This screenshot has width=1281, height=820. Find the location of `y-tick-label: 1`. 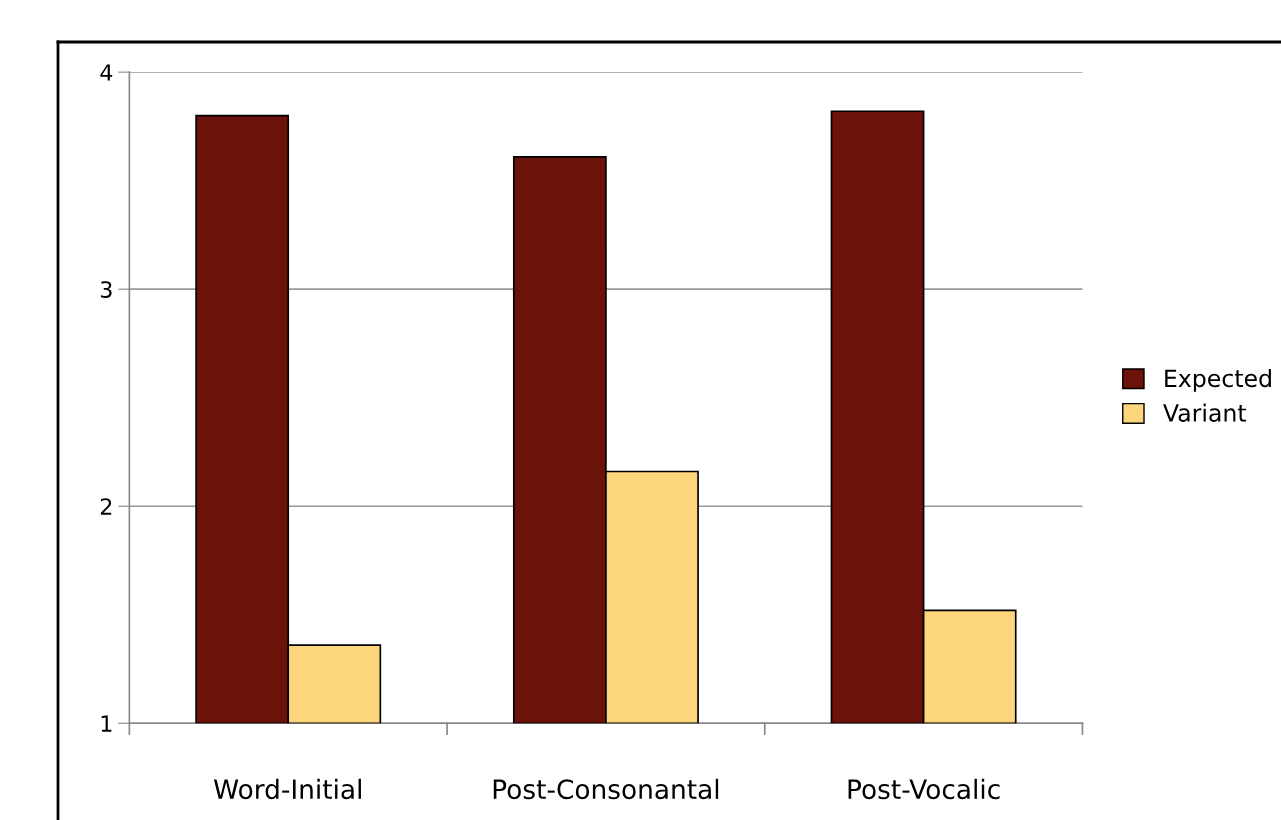

y-tick-label: 1 is located at coordinates (106, 723).